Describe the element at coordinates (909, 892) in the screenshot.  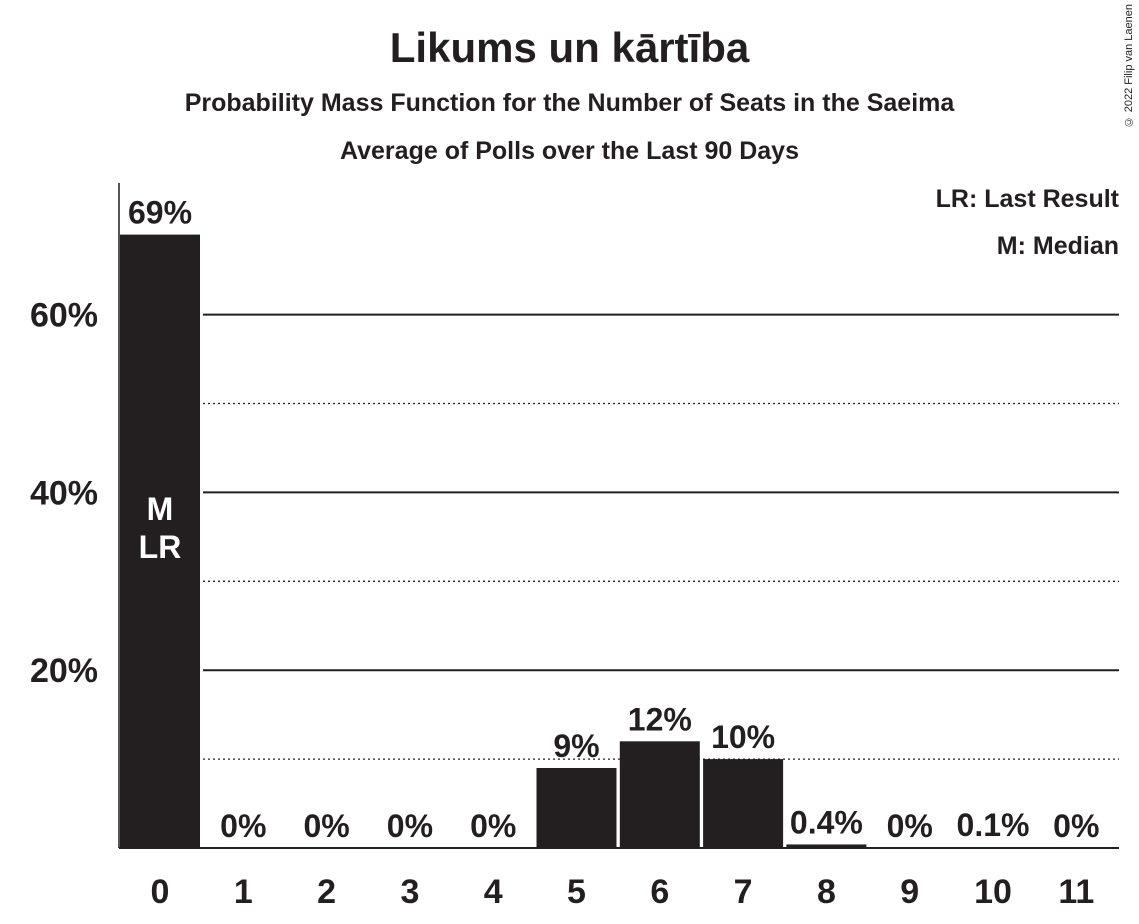
I see `x-tick-label: 9` at that location.